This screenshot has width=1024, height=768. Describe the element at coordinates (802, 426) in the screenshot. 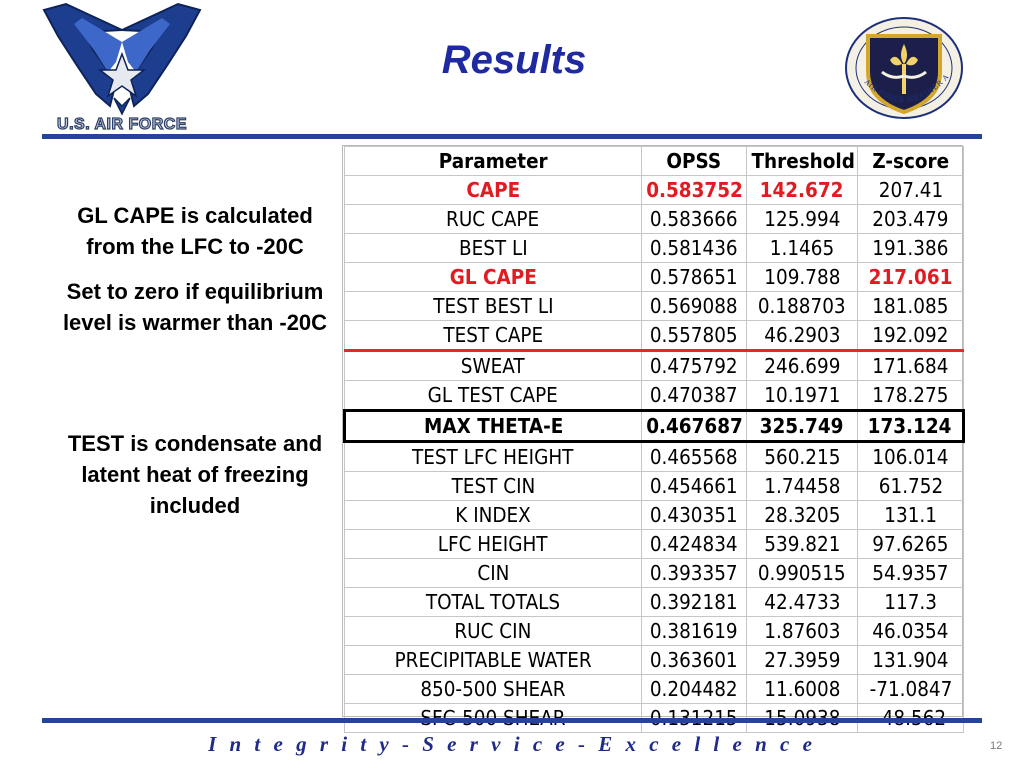

I see `cell-threshold: 325.749` at that location.